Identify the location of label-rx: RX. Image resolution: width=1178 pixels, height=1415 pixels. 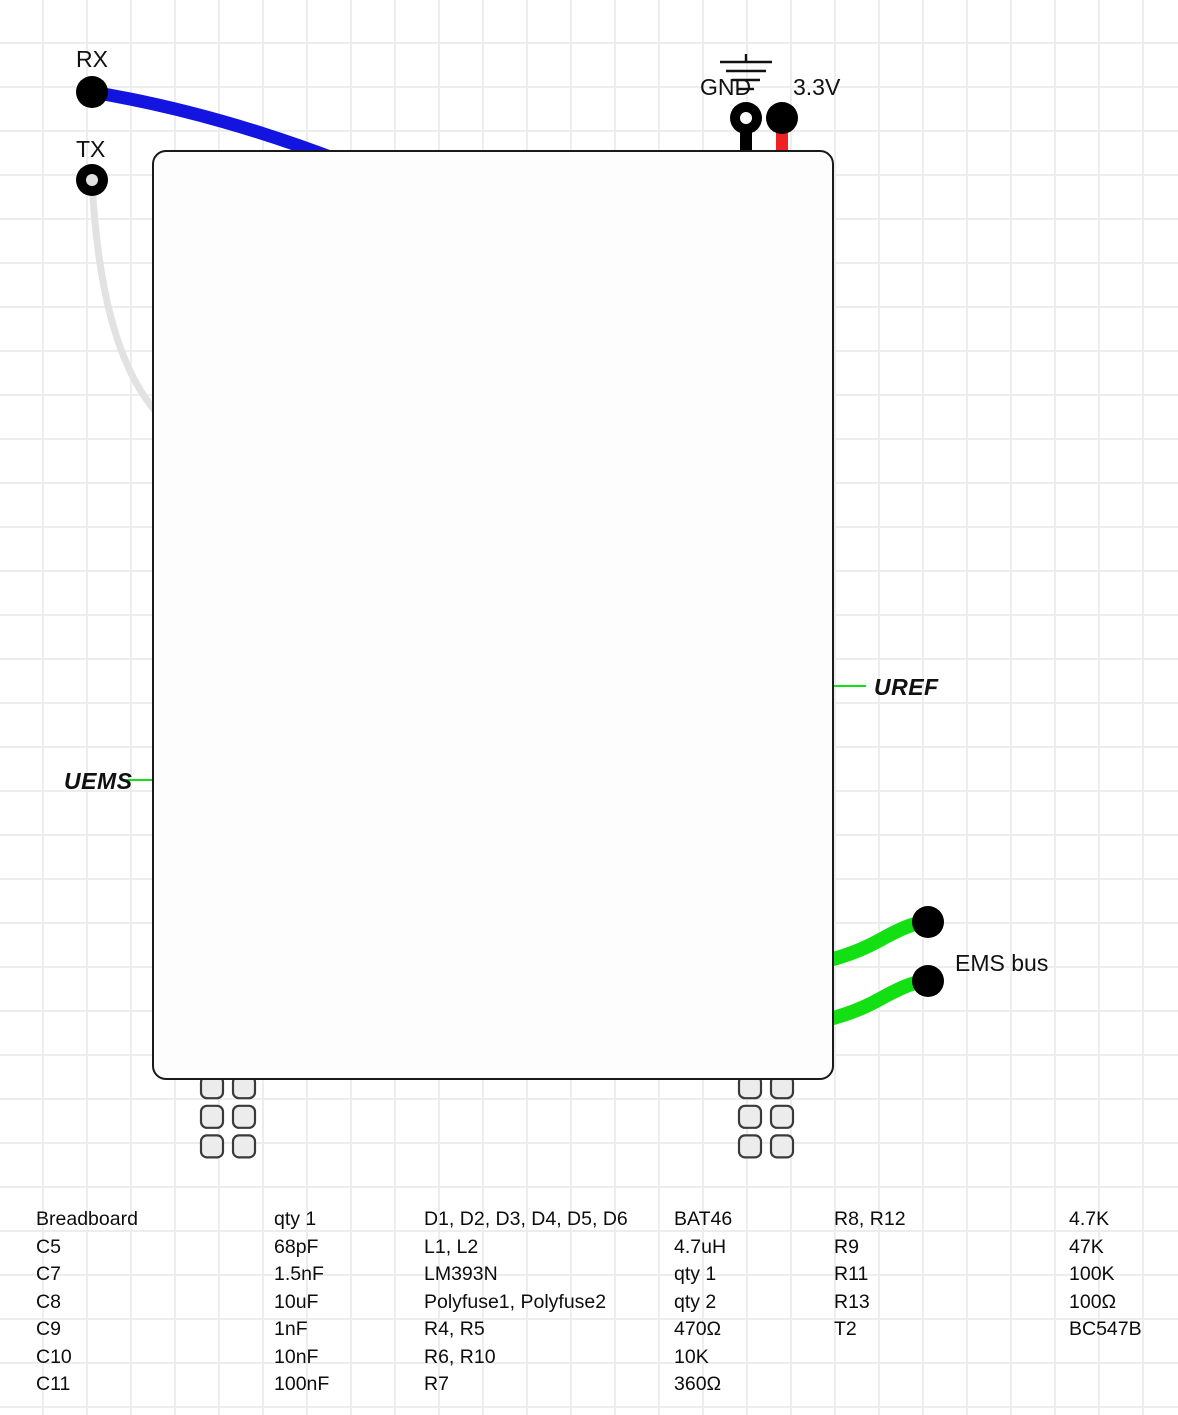
(92, 59).